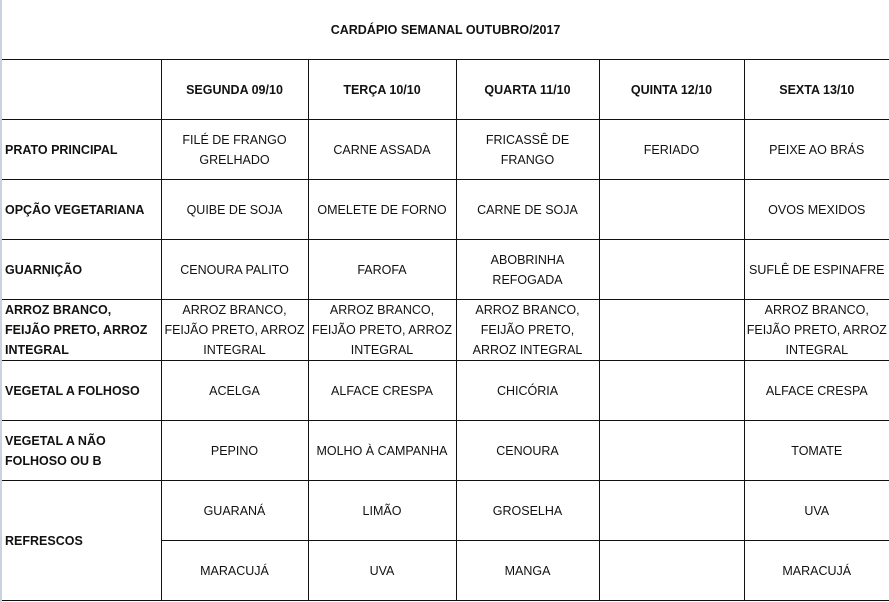 The image size is (889, 602). Describe the element at coordinates (527, 149) in the screenshot. I see `menu-cell: FRICASSÊ DE FRANGO` at that location.